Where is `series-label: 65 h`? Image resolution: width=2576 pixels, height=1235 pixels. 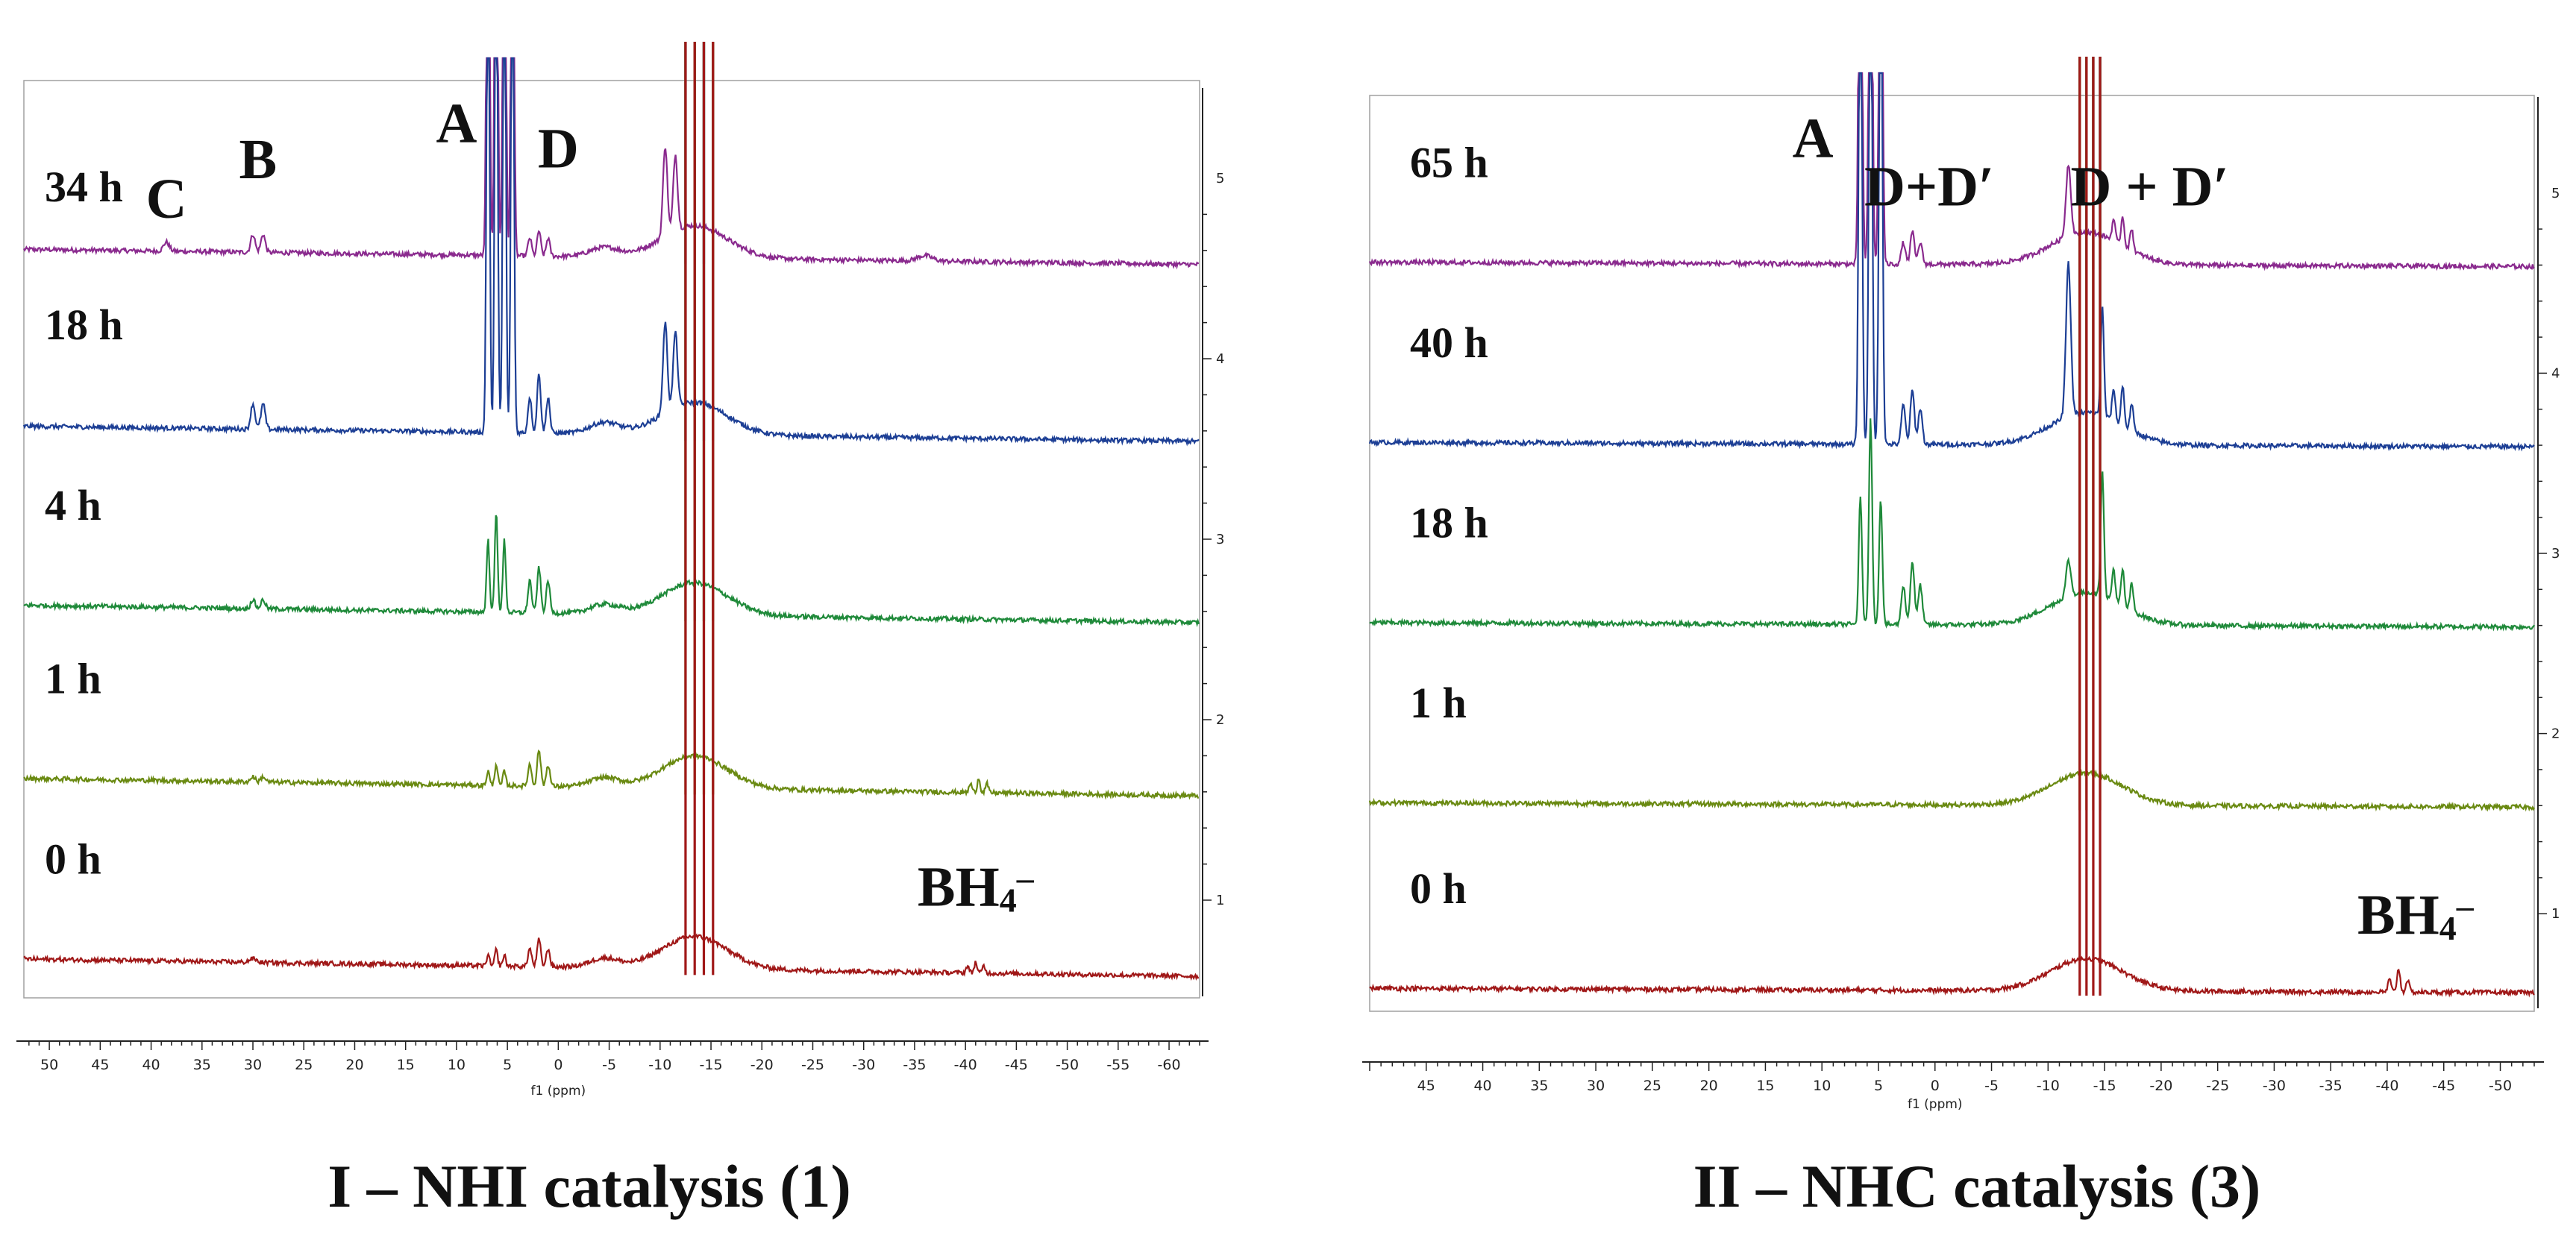
series-label: 65 h is located at coordinates (1449, 162).